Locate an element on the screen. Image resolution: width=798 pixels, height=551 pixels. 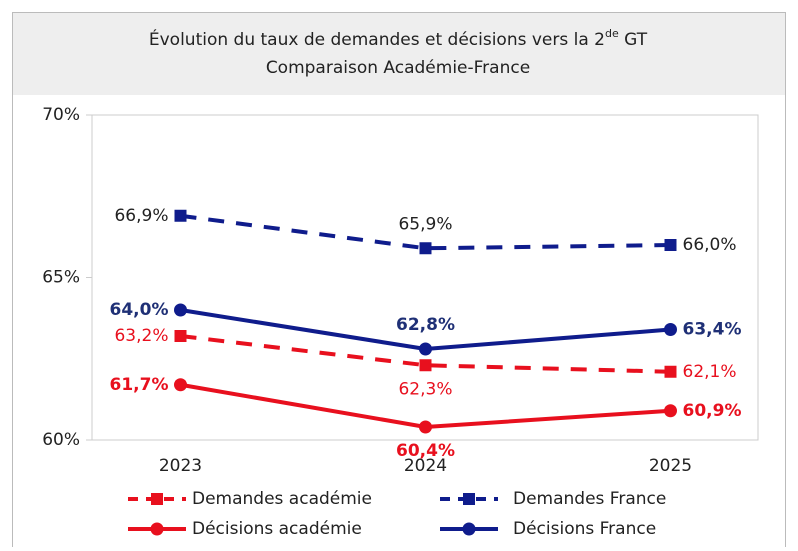
title-sup: de is located at coordinates (612, 33).